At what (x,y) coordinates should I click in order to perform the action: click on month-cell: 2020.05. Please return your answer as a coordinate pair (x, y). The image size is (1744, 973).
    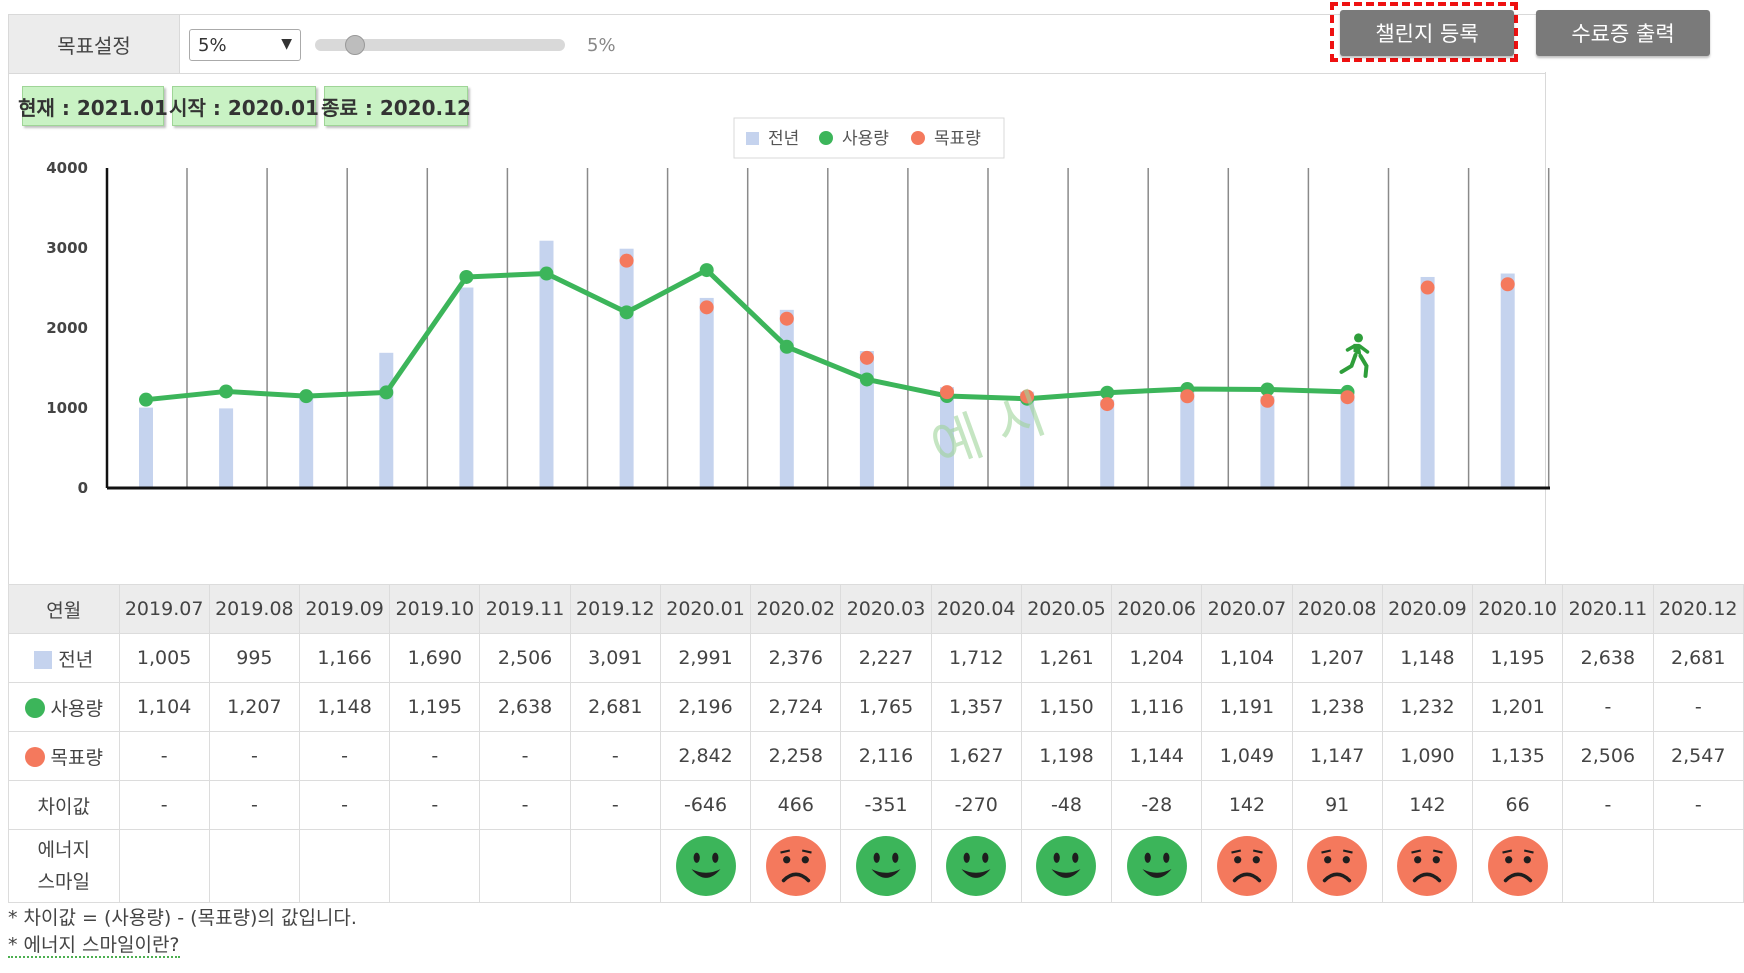
    Looking at the image, I should click on (1066, 609).